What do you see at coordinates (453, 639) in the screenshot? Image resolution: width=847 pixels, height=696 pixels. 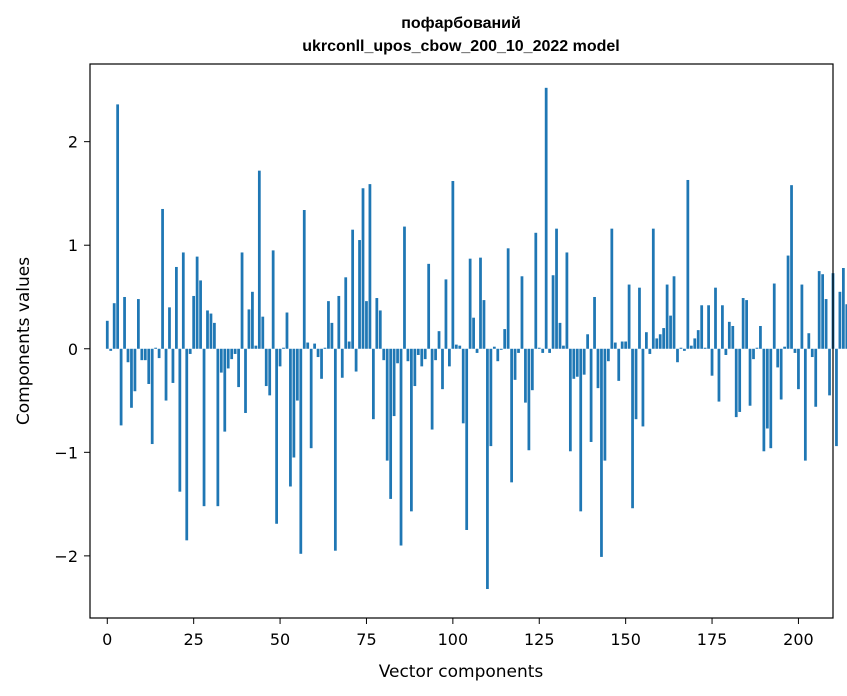 I see `x-tick-label: 100` at bounding box center [453, 639].